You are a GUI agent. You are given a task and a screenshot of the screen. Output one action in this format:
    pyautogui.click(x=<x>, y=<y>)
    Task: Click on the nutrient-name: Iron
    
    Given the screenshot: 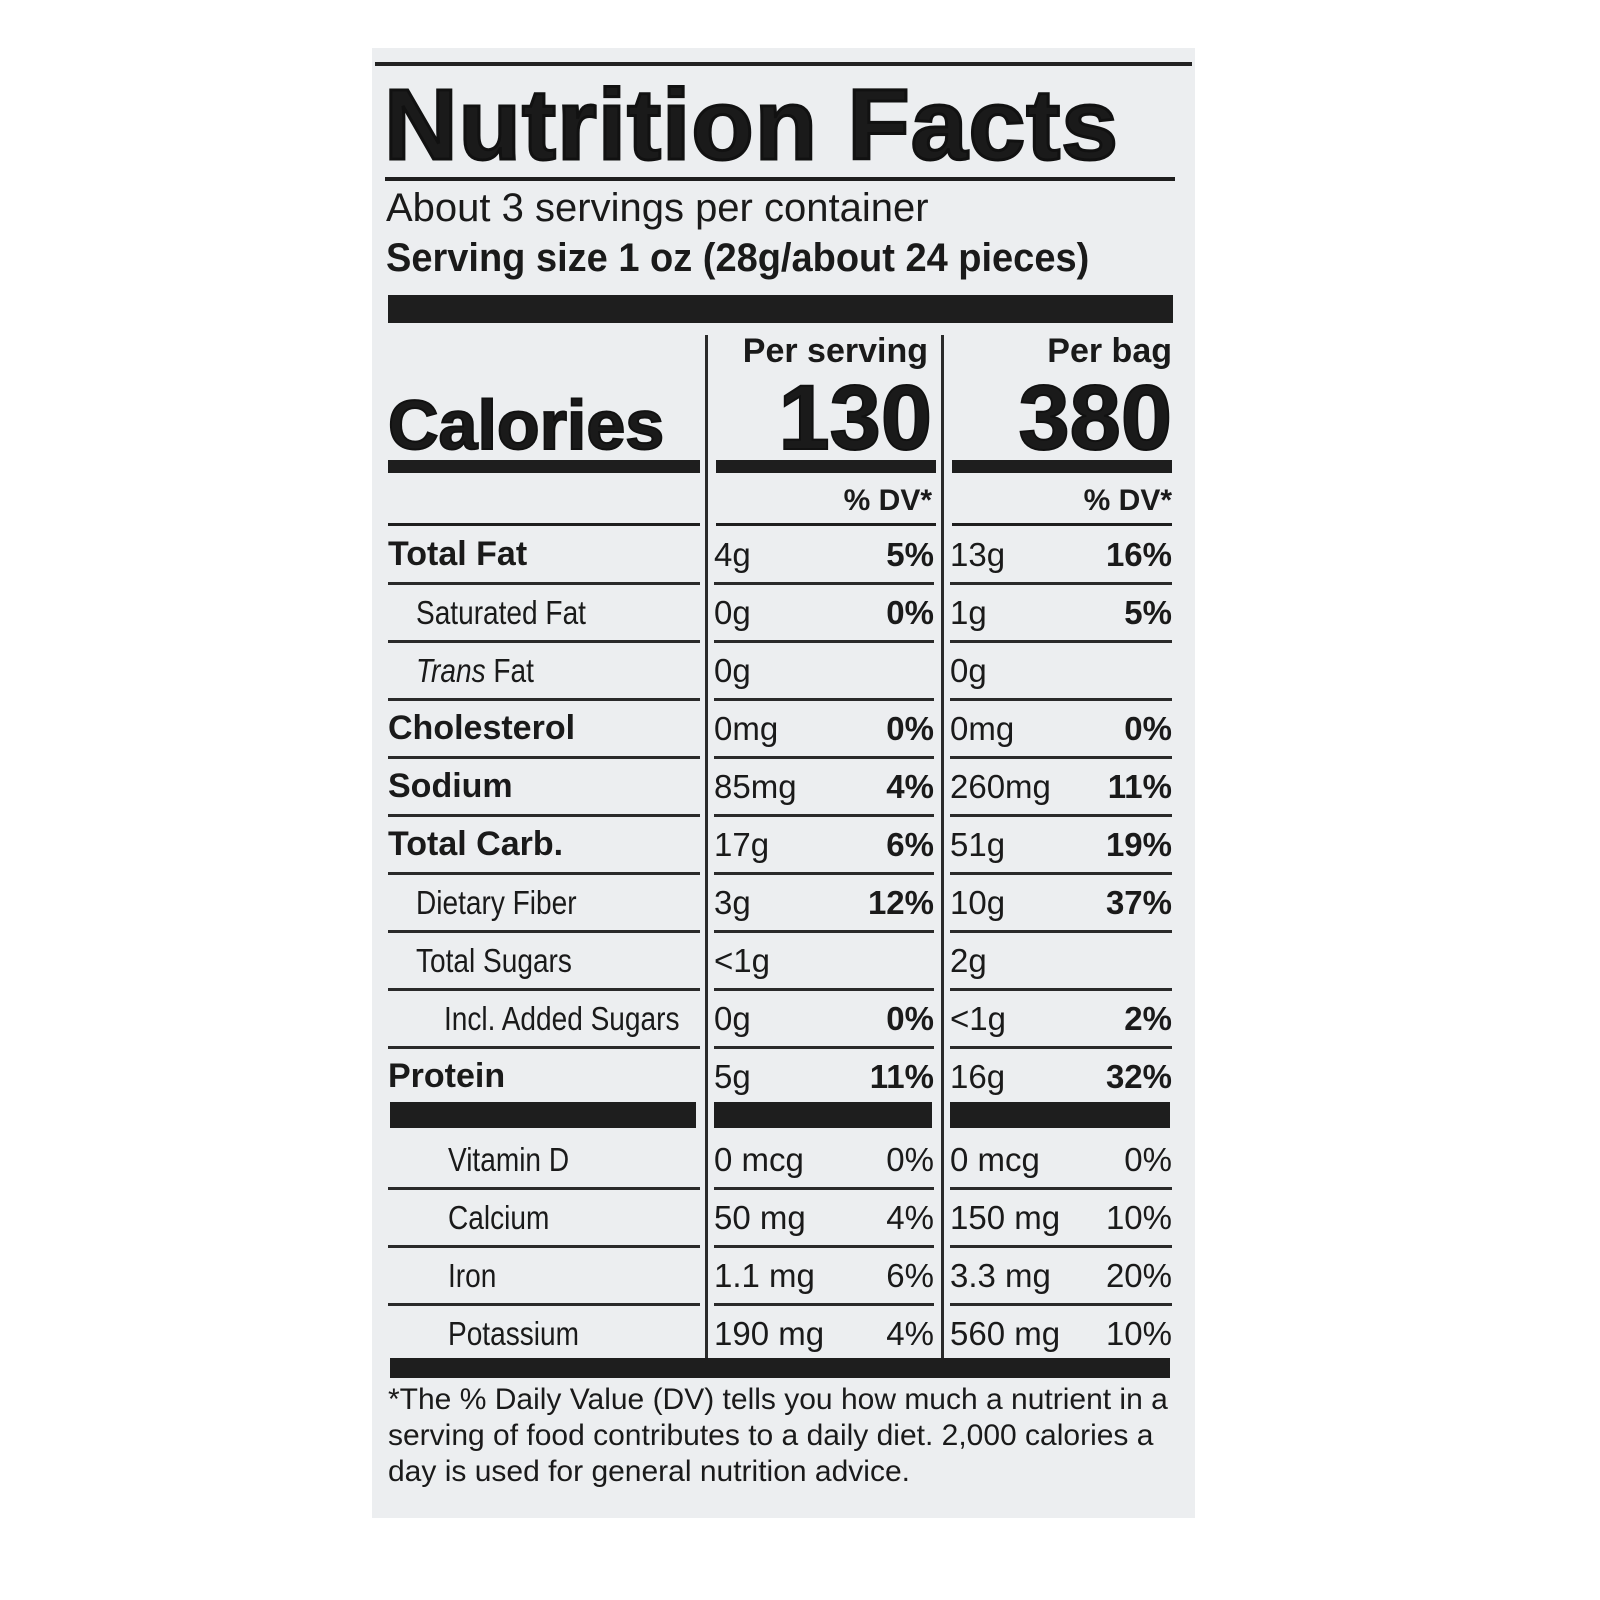 What is the action you would take?
    pyautogui.click(x=472, y=1275)
    